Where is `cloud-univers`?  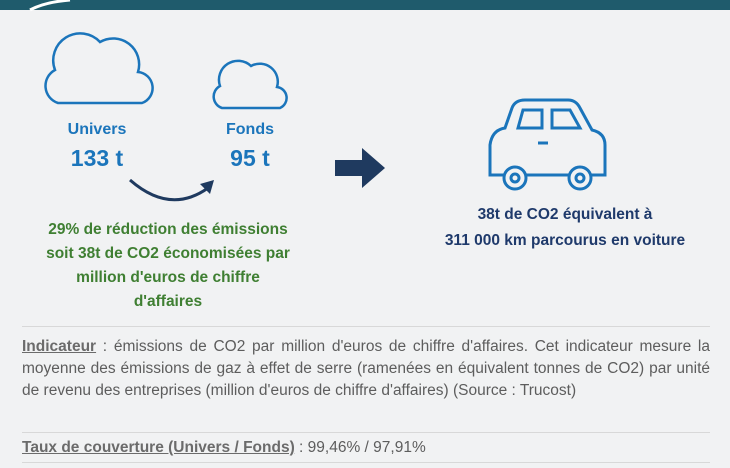 cloud-univers is located at coordinates (99, 68).